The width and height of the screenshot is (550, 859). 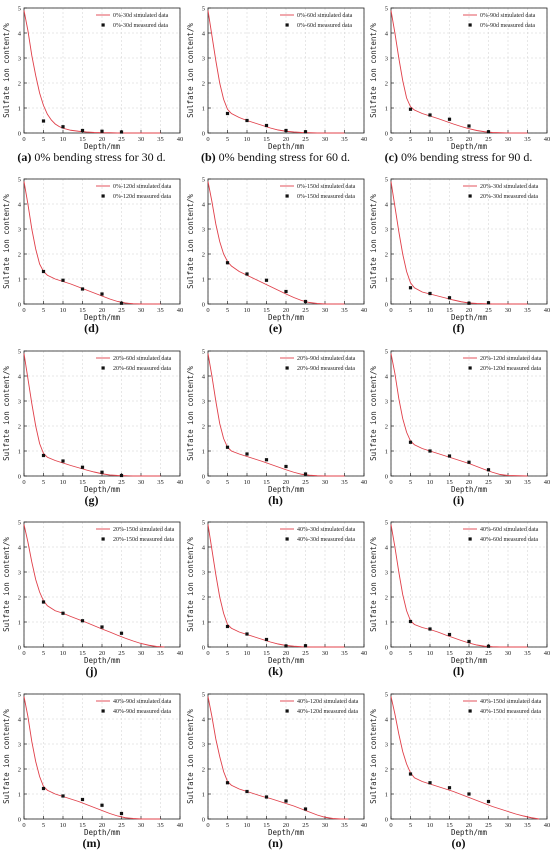 I want to click on legend-simulated-label: 20%-30d simulated data, so click(x=509, y=187).